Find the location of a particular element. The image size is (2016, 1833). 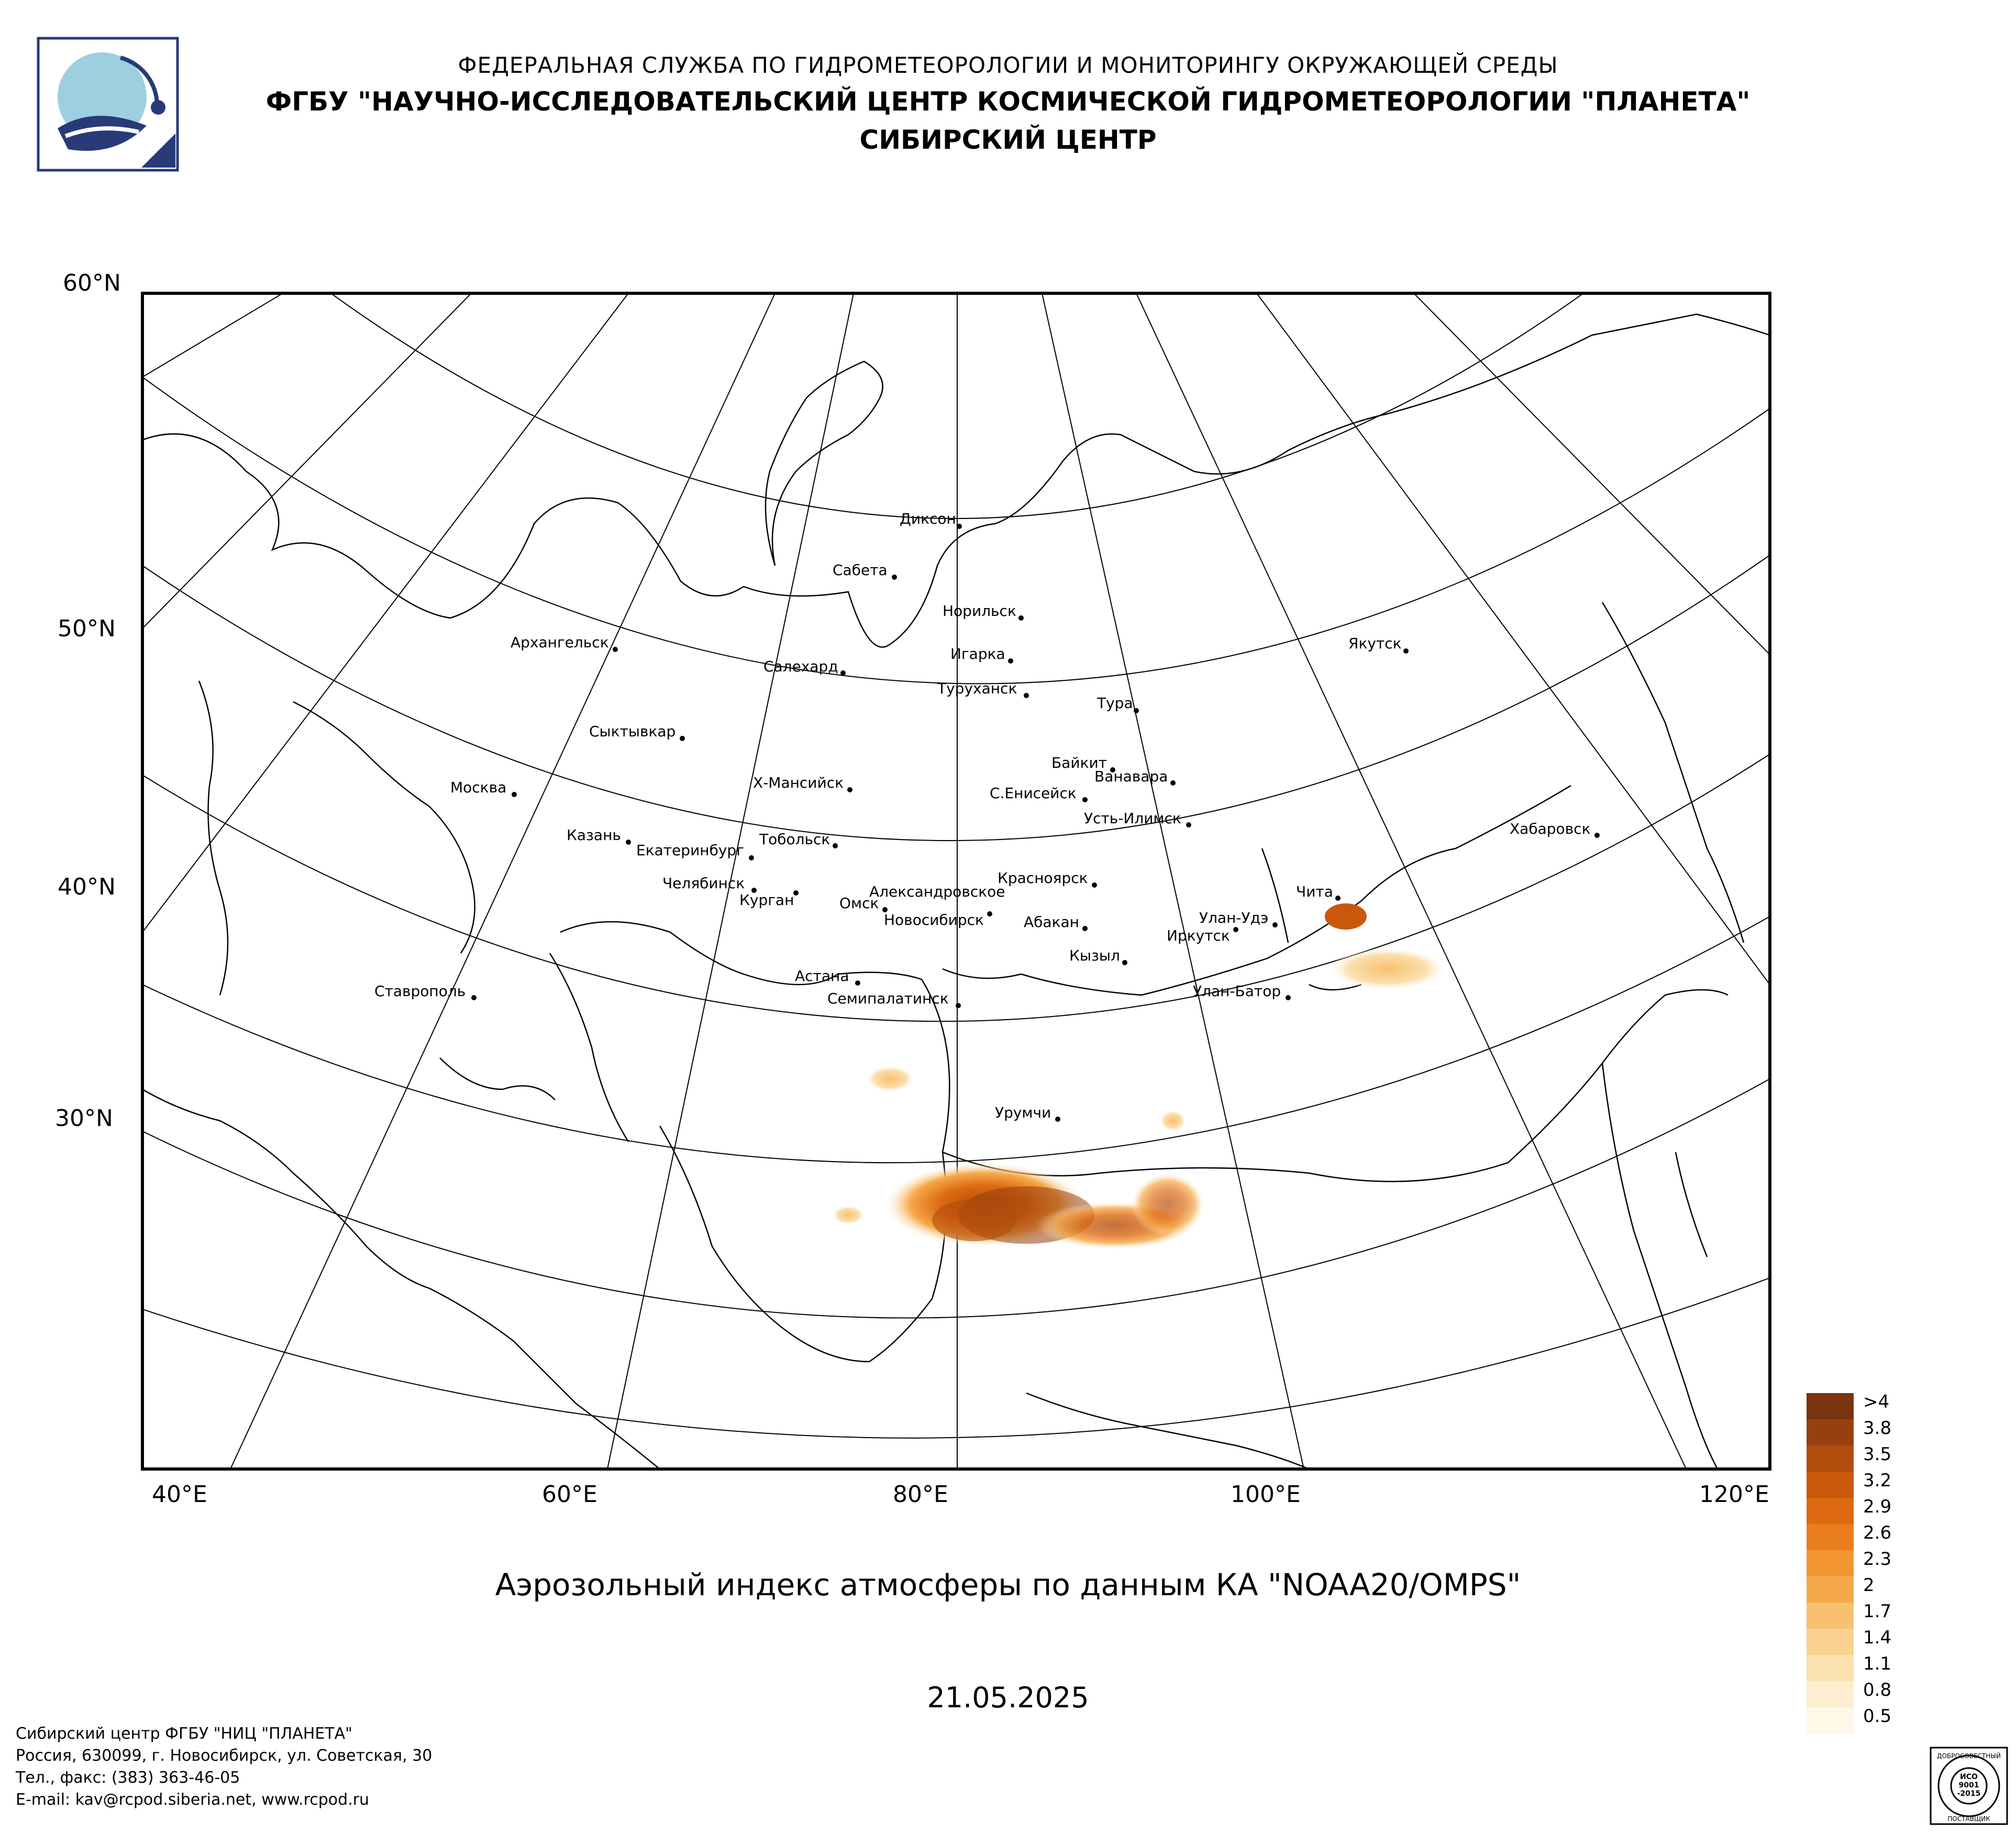

city-krasnoyarsk: Красноярск is located at coordinates (1043, 878).